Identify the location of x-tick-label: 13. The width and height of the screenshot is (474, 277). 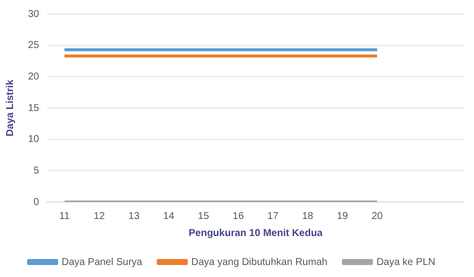
(134, 216).